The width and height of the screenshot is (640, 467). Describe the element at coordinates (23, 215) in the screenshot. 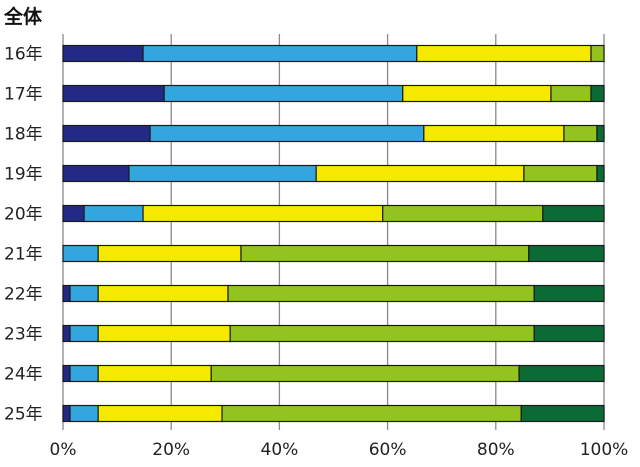

I see `y-tick-label: 20年` at that location.